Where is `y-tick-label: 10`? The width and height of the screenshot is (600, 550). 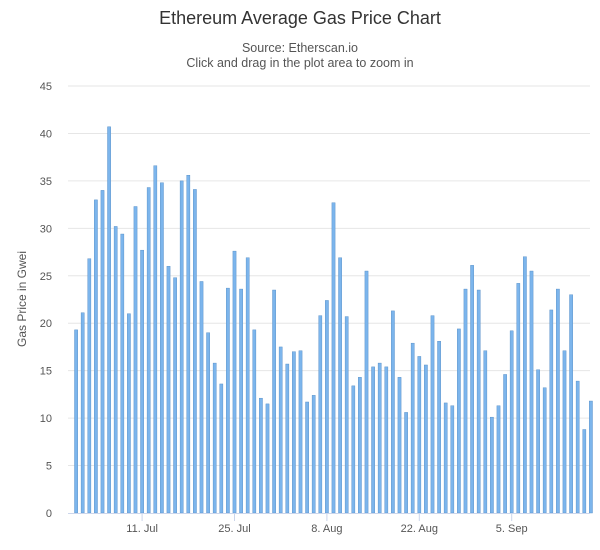 y-tick-label: 10 is located at coordinates (46, 419).